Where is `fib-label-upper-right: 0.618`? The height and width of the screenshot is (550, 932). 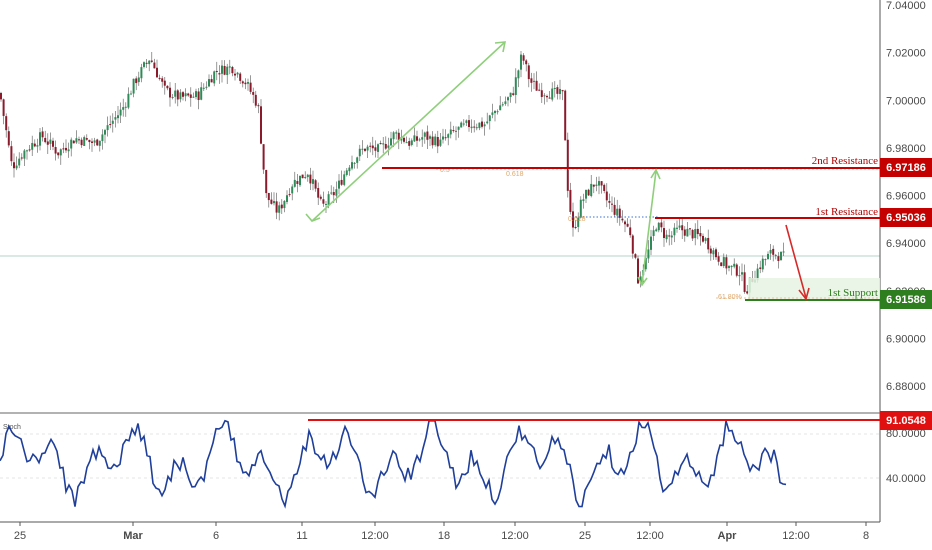
fib-label-upper-right: 0.618 is located at coordinates (515, 174).